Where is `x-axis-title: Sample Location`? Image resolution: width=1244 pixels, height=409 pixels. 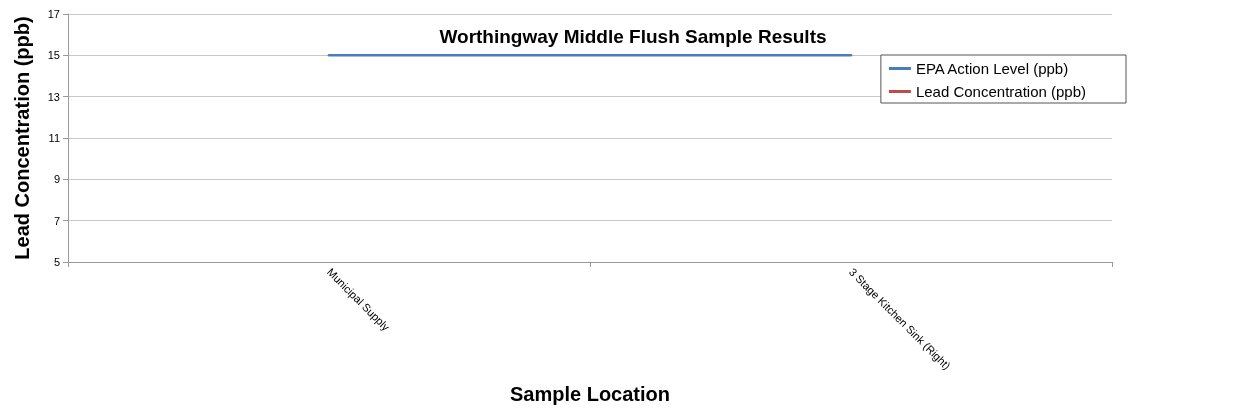
x-axis-title: Sample Location is located at coordinates (590, 394).